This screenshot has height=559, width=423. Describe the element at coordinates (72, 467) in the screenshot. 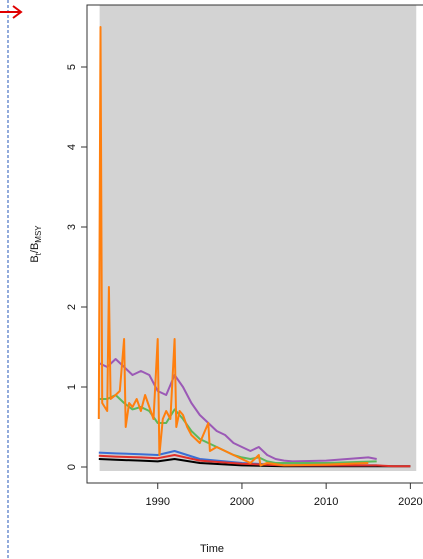

I see `y-tick-label: 0` at that location.